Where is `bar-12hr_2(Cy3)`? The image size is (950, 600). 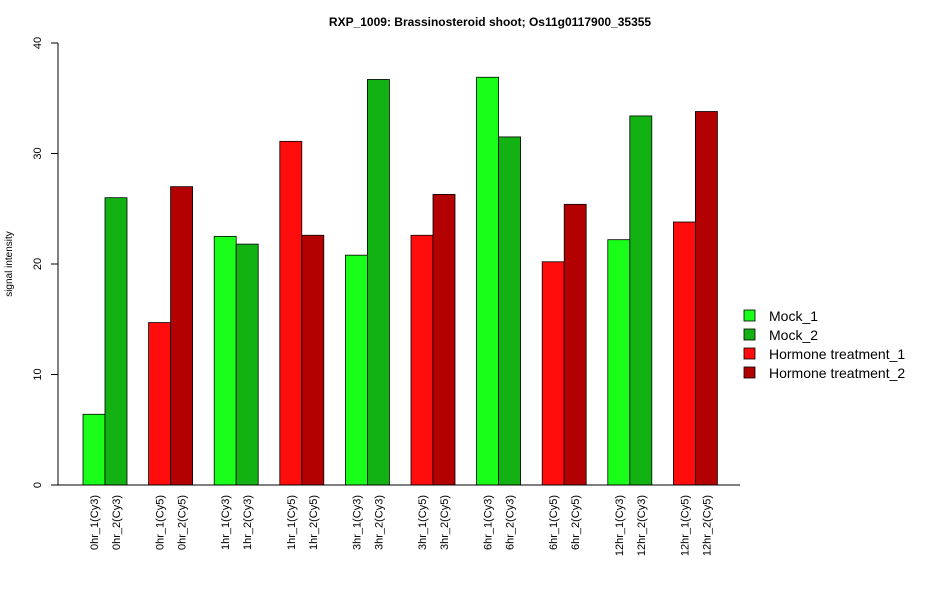 bar-12hr_2(Cy3) is located at coordinates (641, 300).